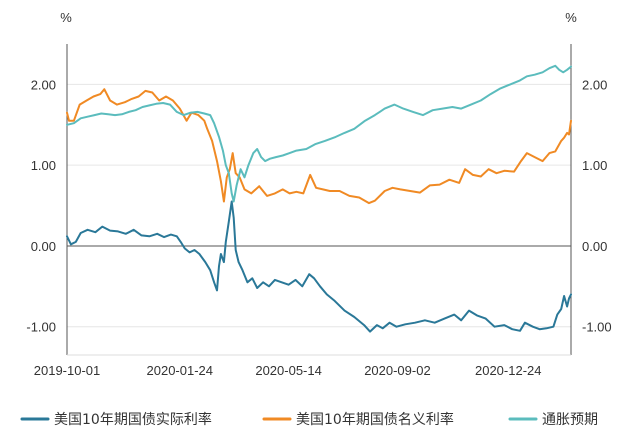 The image size is (631, 438). What do you see at coordinates (133, 419) in the screenshot?
I see `legend-label-1: 美国10年期国债实际利率` at bounding box center [133, 419].